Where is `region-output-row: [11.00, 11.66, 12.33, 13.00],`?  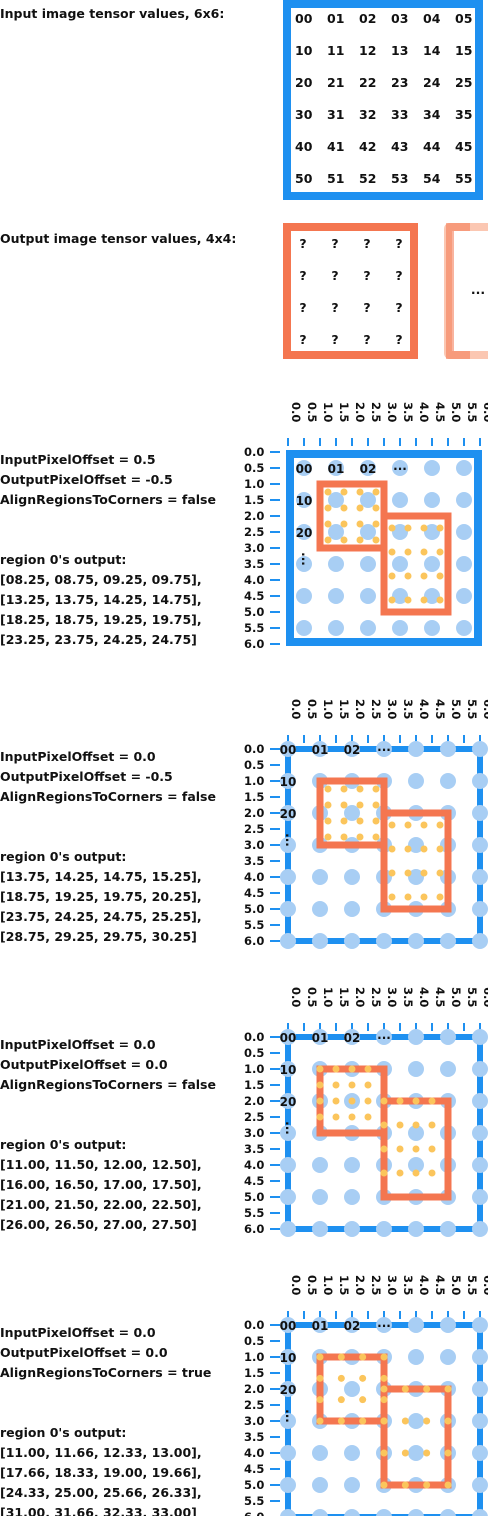
region-output-row: [11.00, 11.66, 12.33, 13.00], is located at coordinates (101, 1452).